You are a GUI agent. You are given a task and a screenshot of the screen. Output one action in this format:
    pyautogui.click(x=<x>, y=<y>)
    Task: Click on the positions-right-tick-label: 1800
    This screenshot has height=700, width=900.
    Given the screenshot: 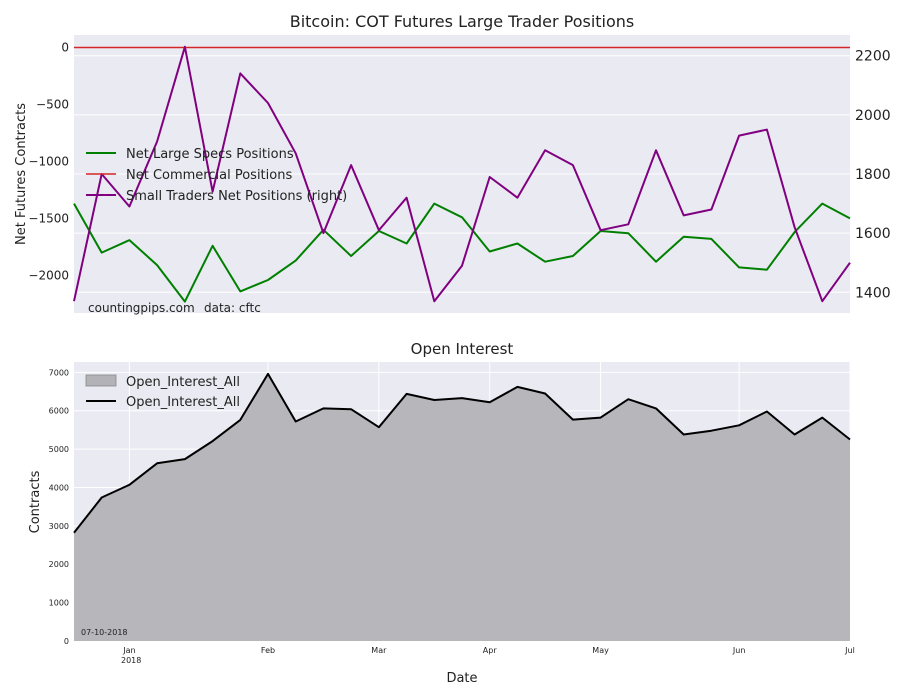 What is the action you would take?
    pyautogui.click(x=873, y=175)
    